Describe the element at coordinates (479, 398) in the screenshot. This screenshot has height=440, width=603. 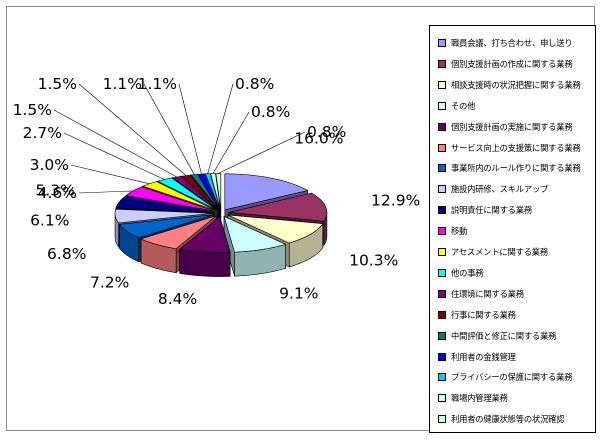
I see `legend-label: 職場内管理業務` at that location.